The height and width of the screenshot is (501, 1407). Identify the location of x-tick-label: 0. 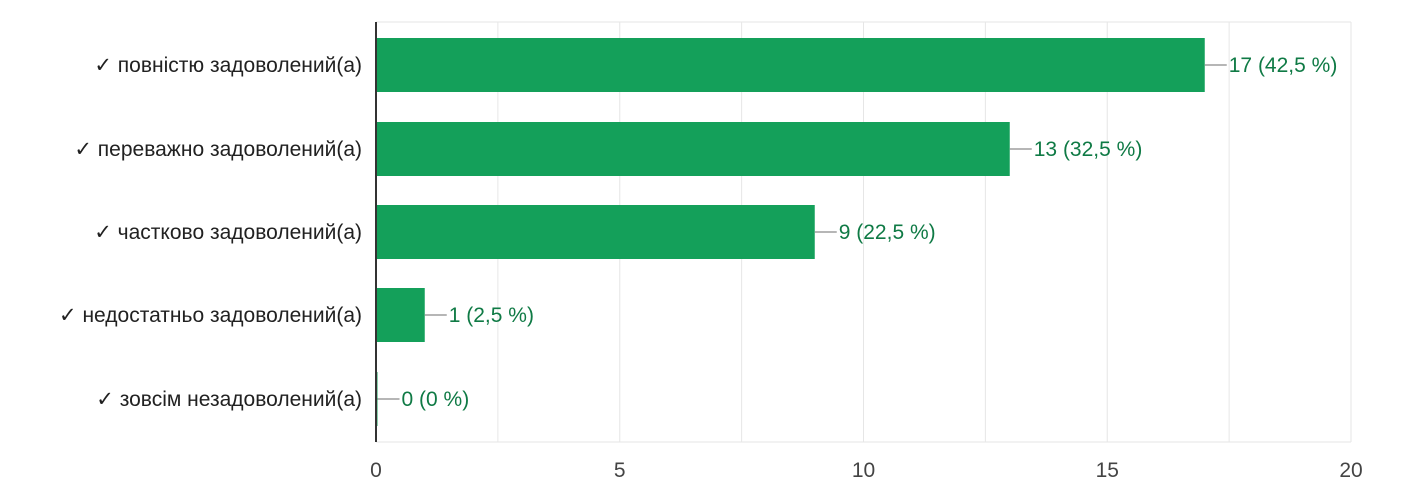
(376, 470).